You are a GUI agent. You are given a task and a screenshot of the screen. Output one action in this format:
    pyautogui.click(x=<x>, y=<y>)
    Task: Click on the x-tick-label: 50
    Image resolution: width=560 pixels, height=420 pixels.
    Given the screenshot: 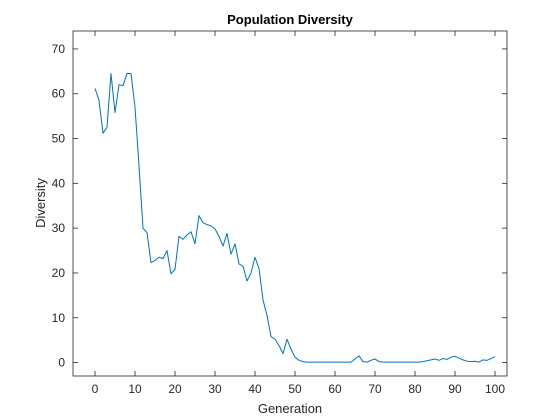 What is the action you would take?
    pyautogui.click(x=295, y=389)
    